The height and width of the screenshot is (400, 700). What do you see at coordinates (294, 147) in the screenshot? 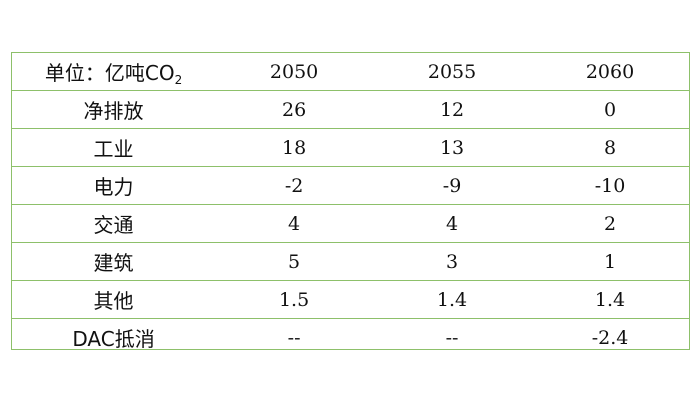
I see `cell-value: 18` at bounding box center [294, 147].